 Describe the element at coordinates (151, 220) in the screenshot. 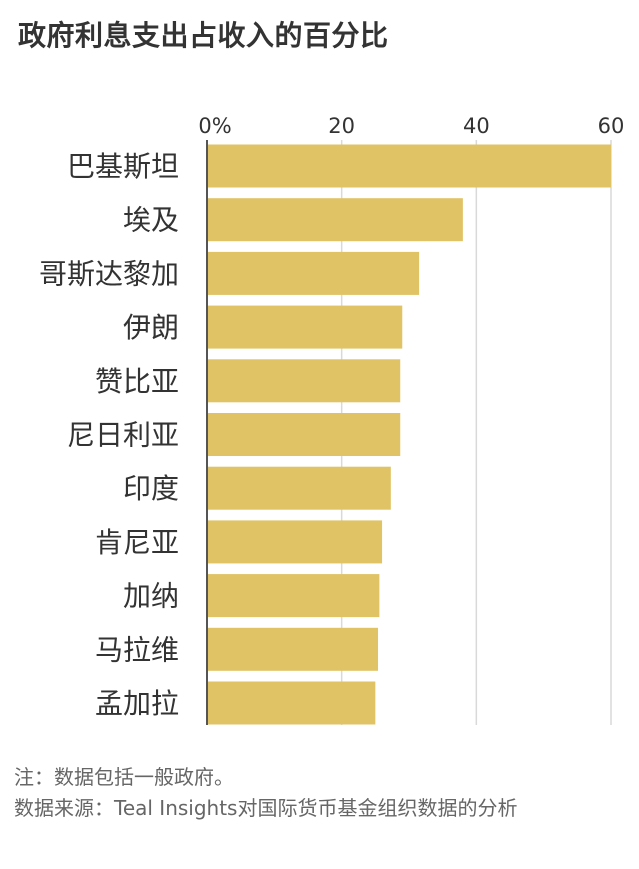

I see `category-label: 埃及` at that location.